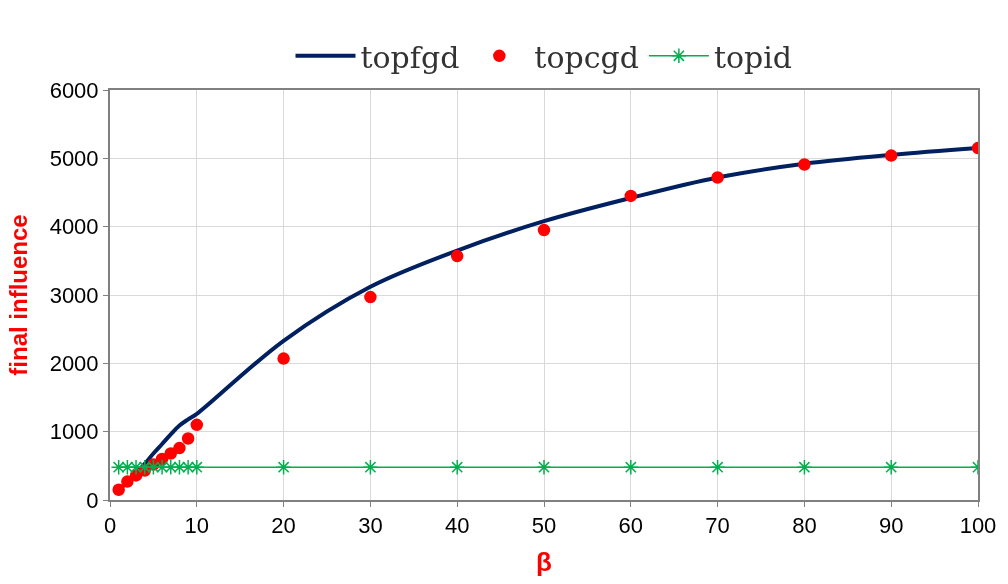 The height and width of the screenshot is (584, 1008). Describe the element at coordinates (410, 57) in the screenshot. I see `legend-label: topfgd` at that location.